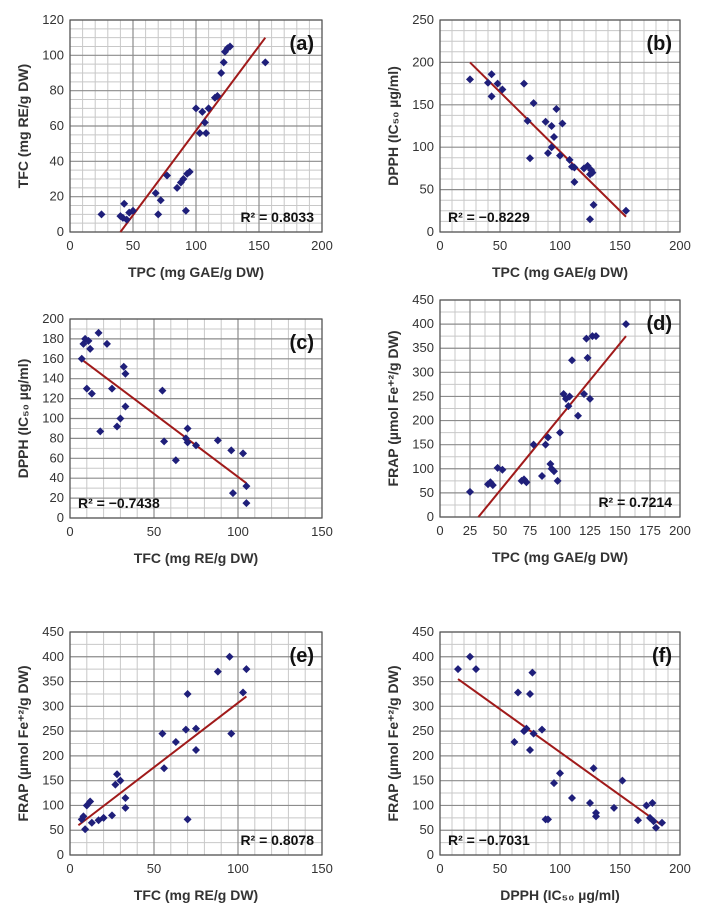 The height and width of the screenshot is (924, 708). I want to click on r-squared-label: R² = −0.7031, so click(489, 840).